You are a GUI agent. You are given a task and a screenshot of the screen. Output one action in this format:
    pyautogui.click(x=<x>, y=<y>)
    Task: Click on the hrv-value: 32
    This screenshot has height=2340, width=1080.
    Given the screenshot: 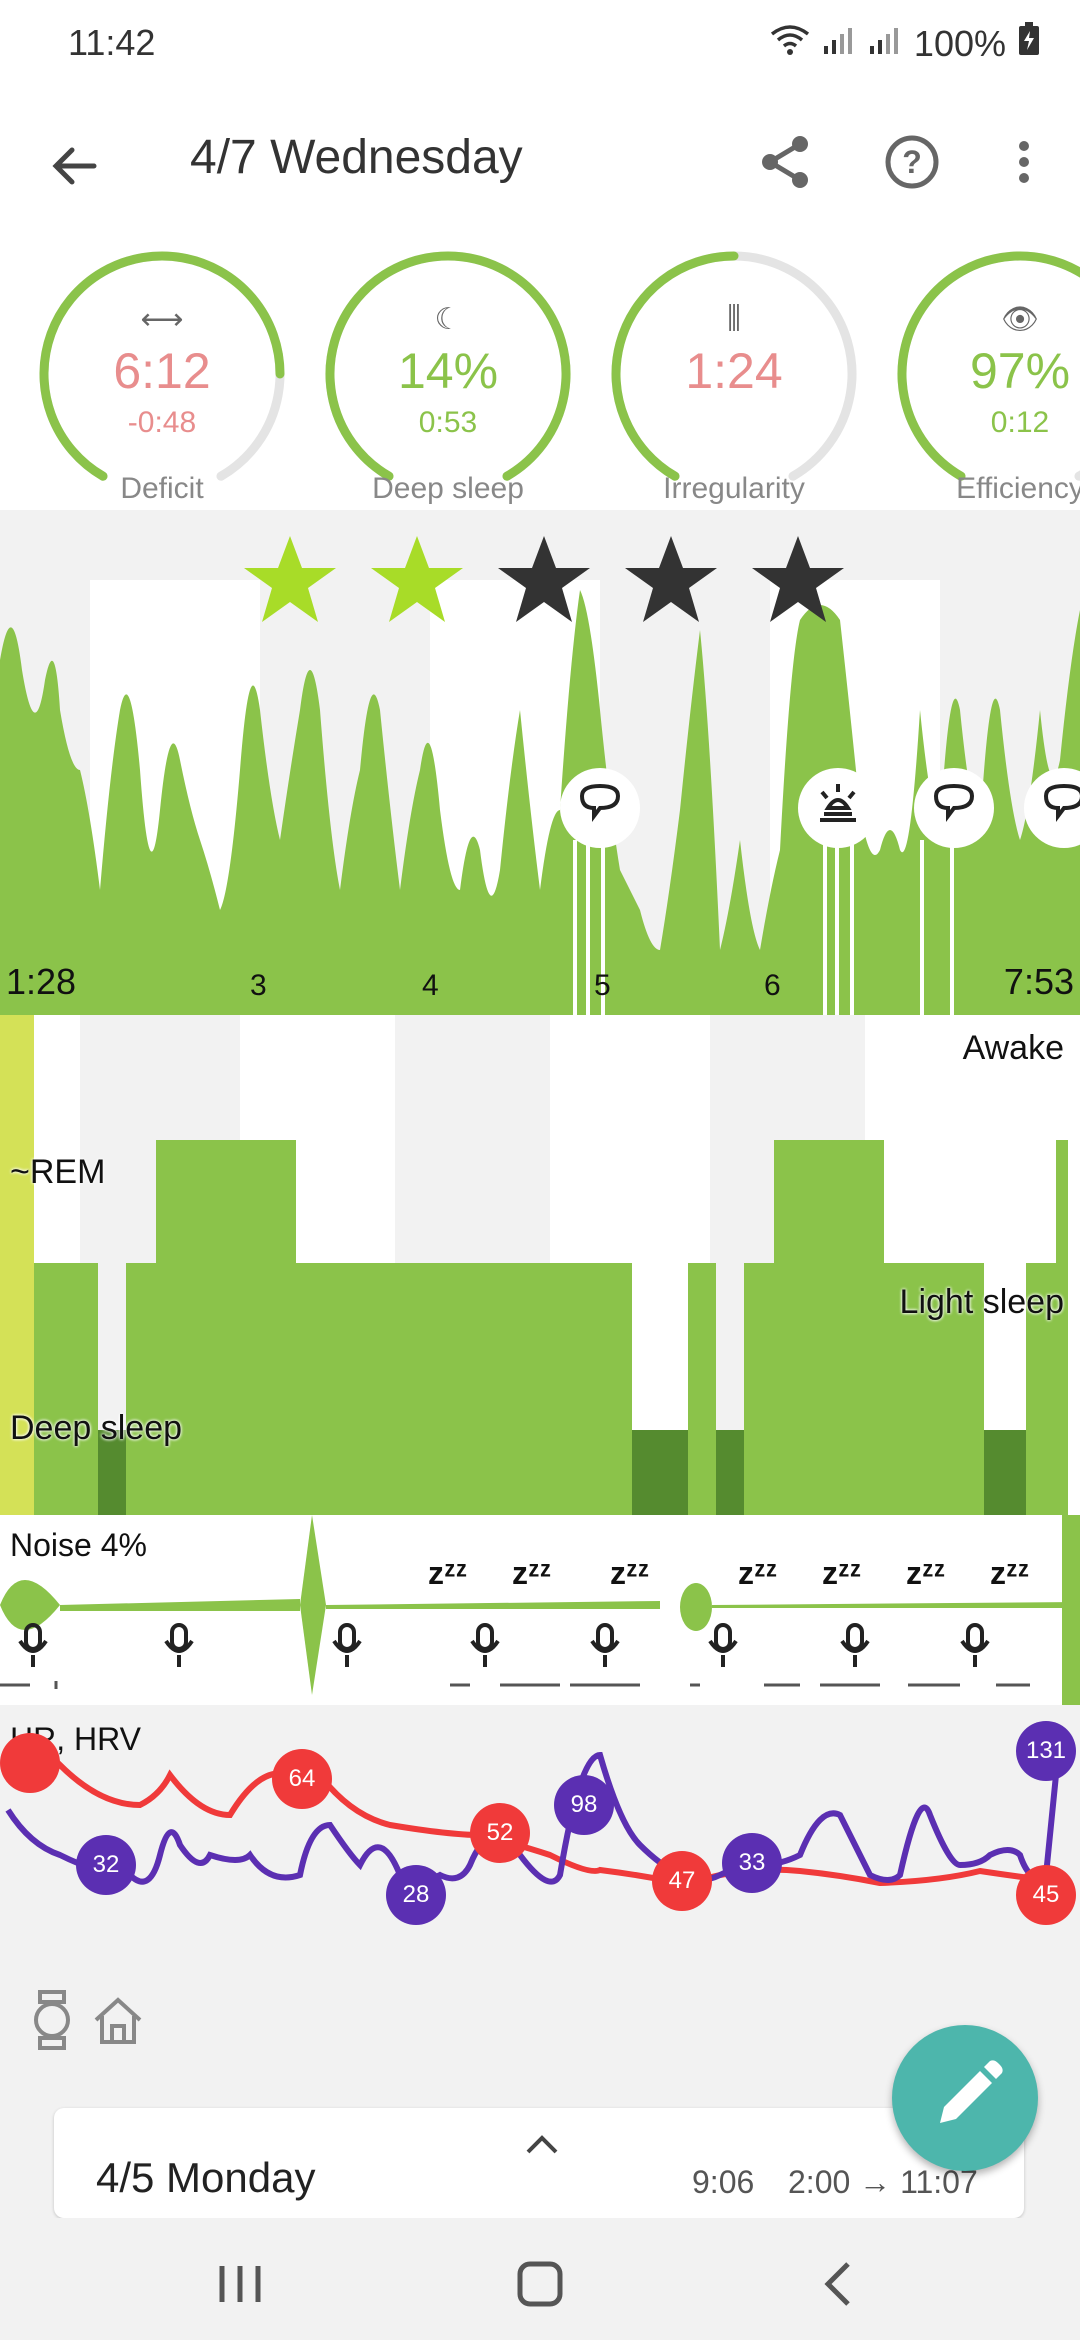 What is the action you would take?
    pyautogui.click(x=106, y=1865)
    